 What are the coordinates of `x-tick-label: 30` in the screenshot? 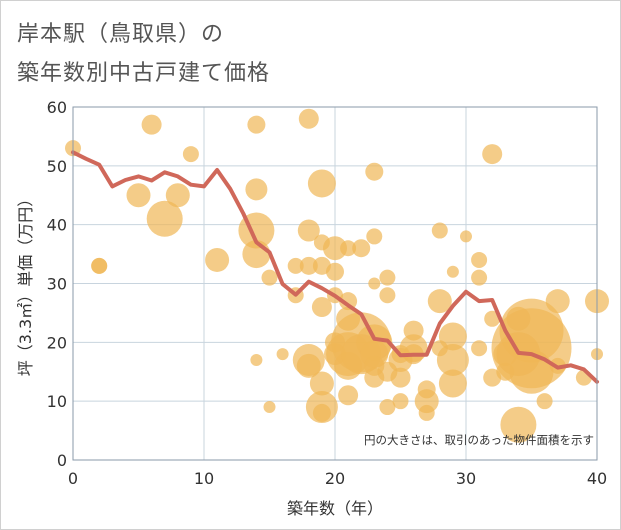 It's located at (466, 478).